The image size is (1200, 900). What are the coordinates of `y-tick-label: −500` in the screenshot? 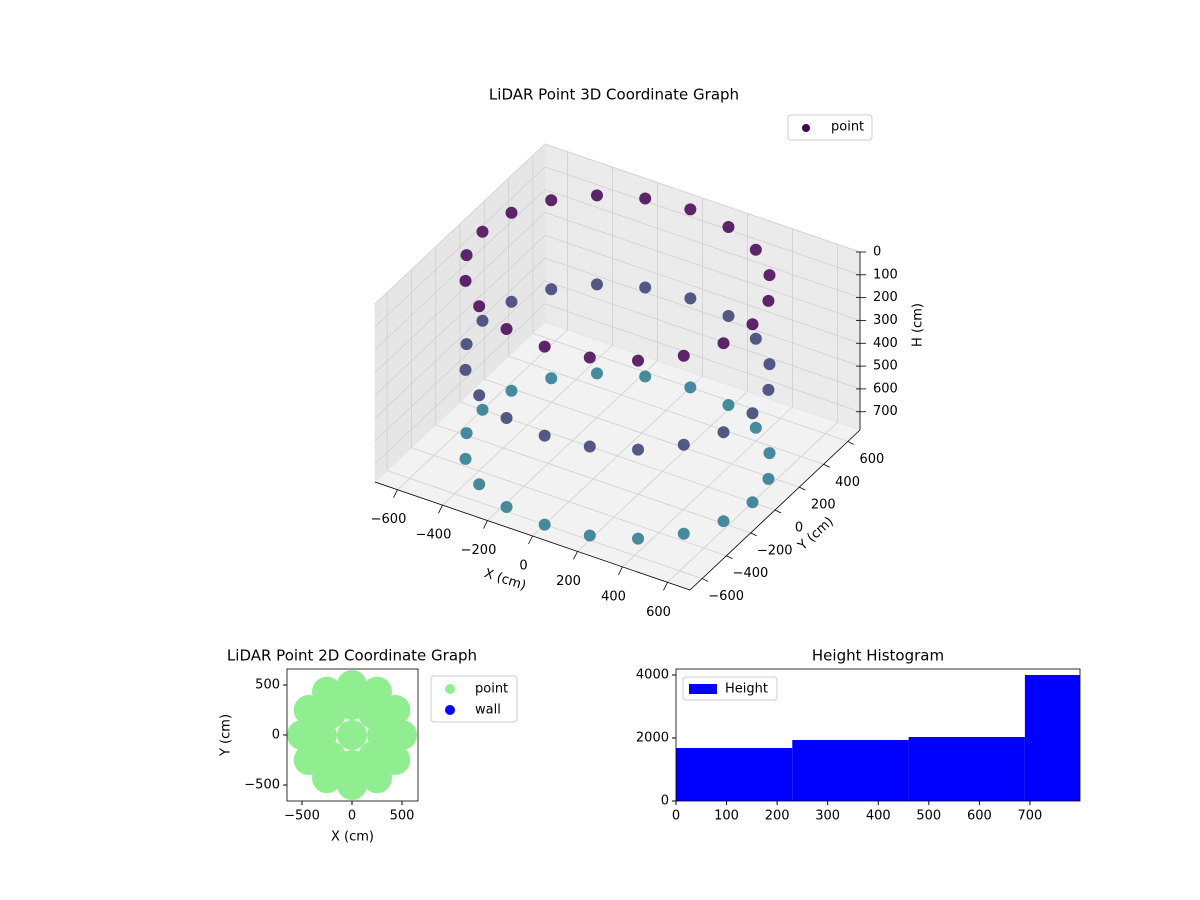 It's located at (262, 785).